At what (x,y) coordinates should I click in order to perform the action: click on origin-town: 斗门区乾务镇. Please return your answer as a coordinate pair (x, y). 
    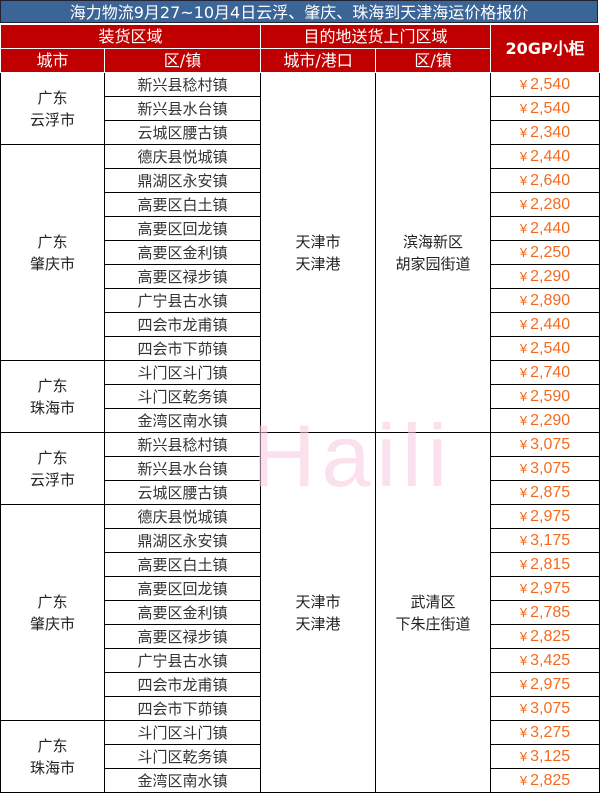
    Looking at the image, I should click on (182, 396).